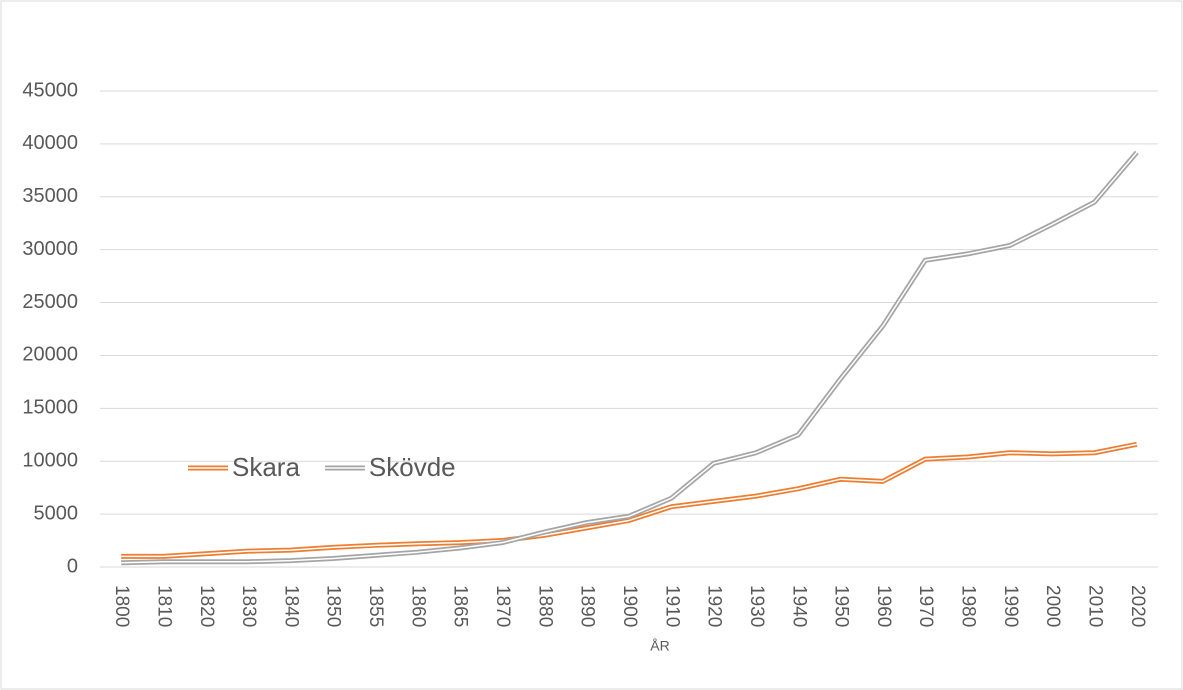 The width and height of the screenshot is (1183, 690). What do you see at coordinates (163, 606) in the screenshot?
I see `x-tick-label: 1810` at bounding box center [163, 606].